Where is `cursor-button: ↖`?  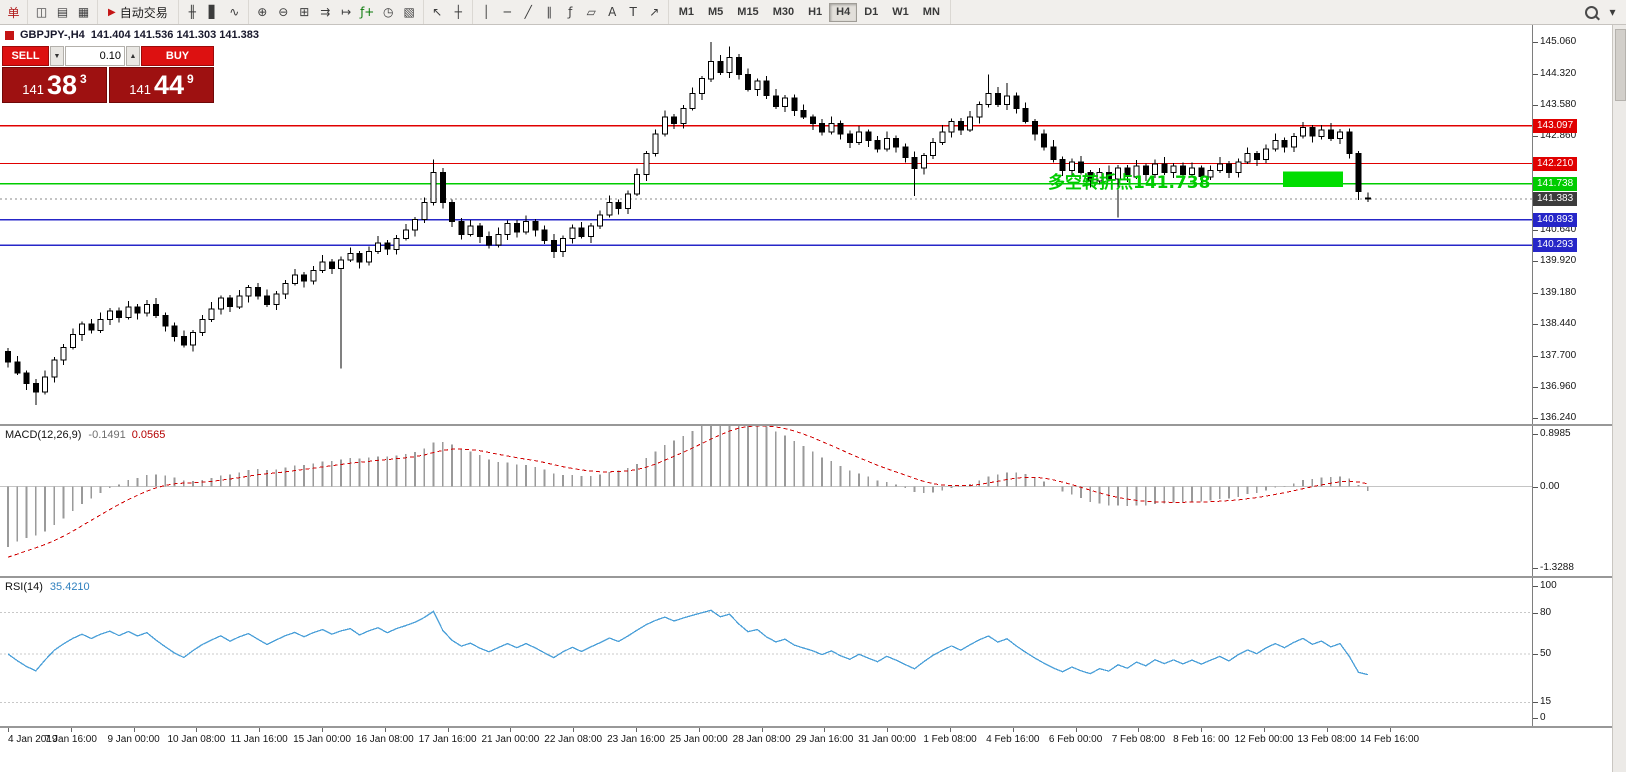 cursor-button: ↖ is located at coordinates (437, 12).